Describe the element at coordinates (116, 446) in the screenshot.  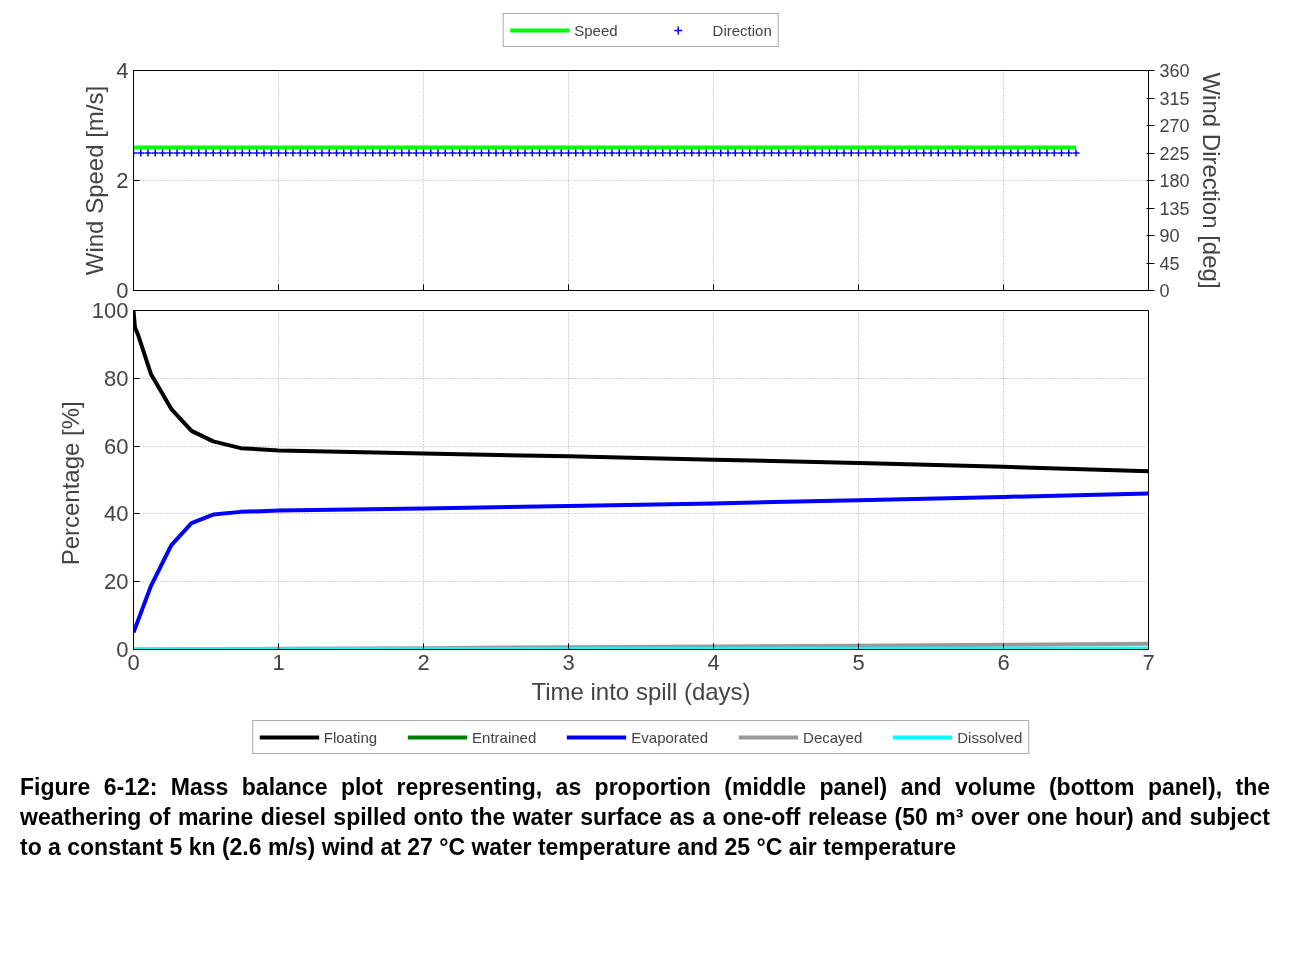
I see `y-tick-label: 60` at that location.